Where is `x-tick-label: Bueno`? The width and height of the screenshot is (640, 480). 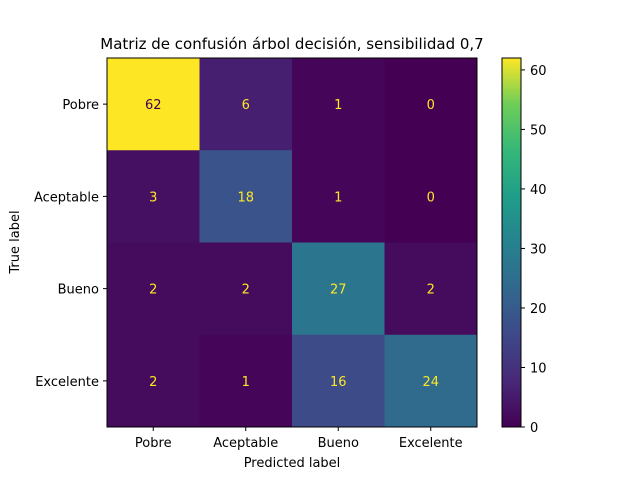 x-tick-label: Bueno is located at coordinates (338, 443).